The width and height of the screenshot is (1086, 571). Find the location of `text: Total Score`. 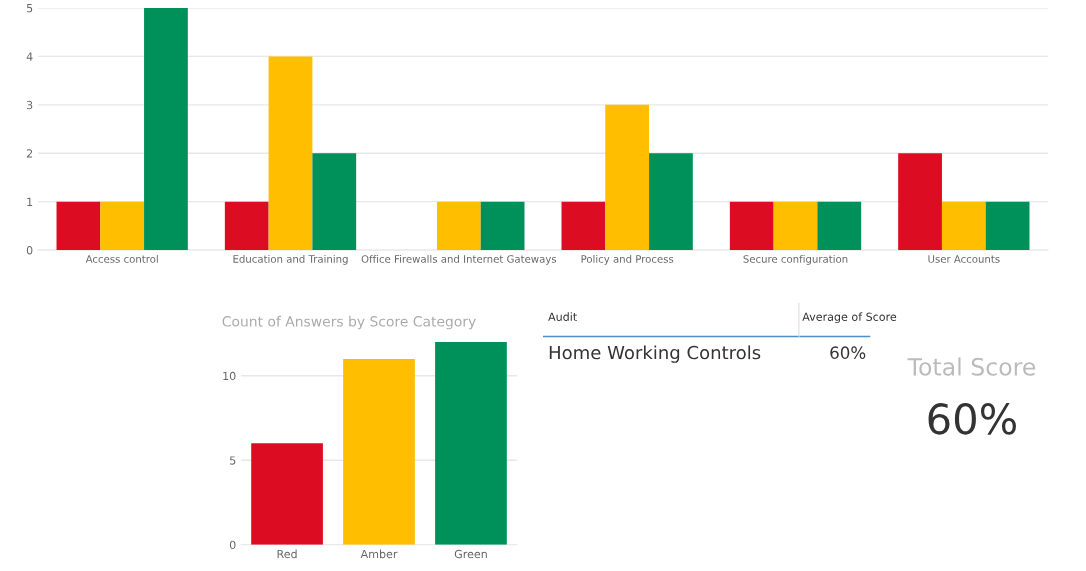

text: Total Score is located at coordinates (971, 366).